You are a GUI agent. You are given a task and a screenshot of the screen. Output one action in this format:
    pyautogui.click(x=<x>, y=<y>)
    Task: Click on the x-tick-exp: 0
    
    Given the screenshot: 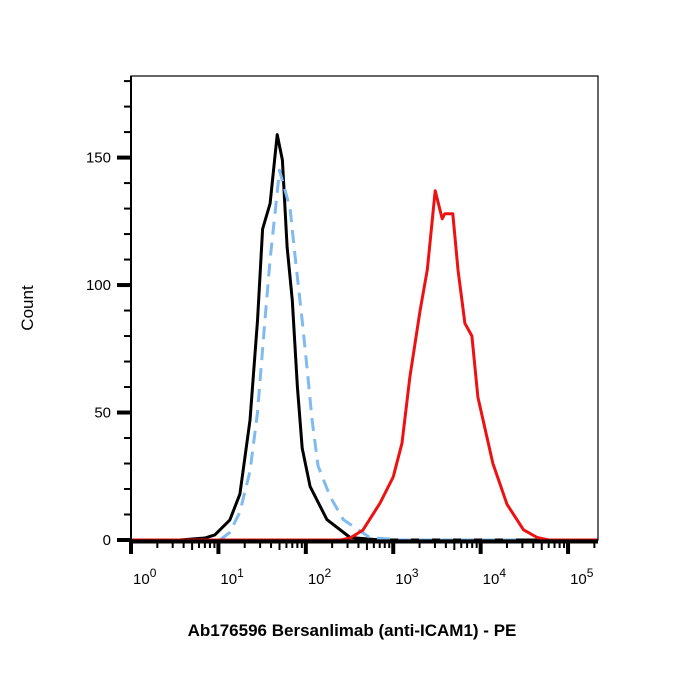 What is the action you would take?
    pyautogui.click(x=153, y=573)
    